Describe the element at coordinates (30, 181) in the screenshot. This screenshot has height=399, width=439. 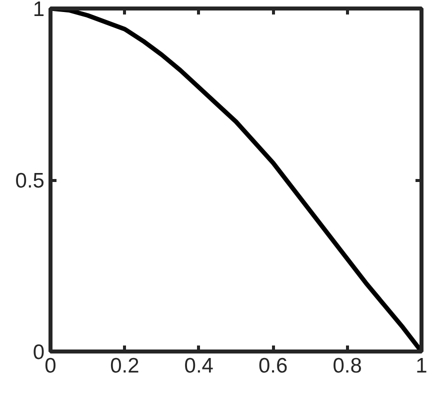
I see `y-tick-label: 0.5` at that location.